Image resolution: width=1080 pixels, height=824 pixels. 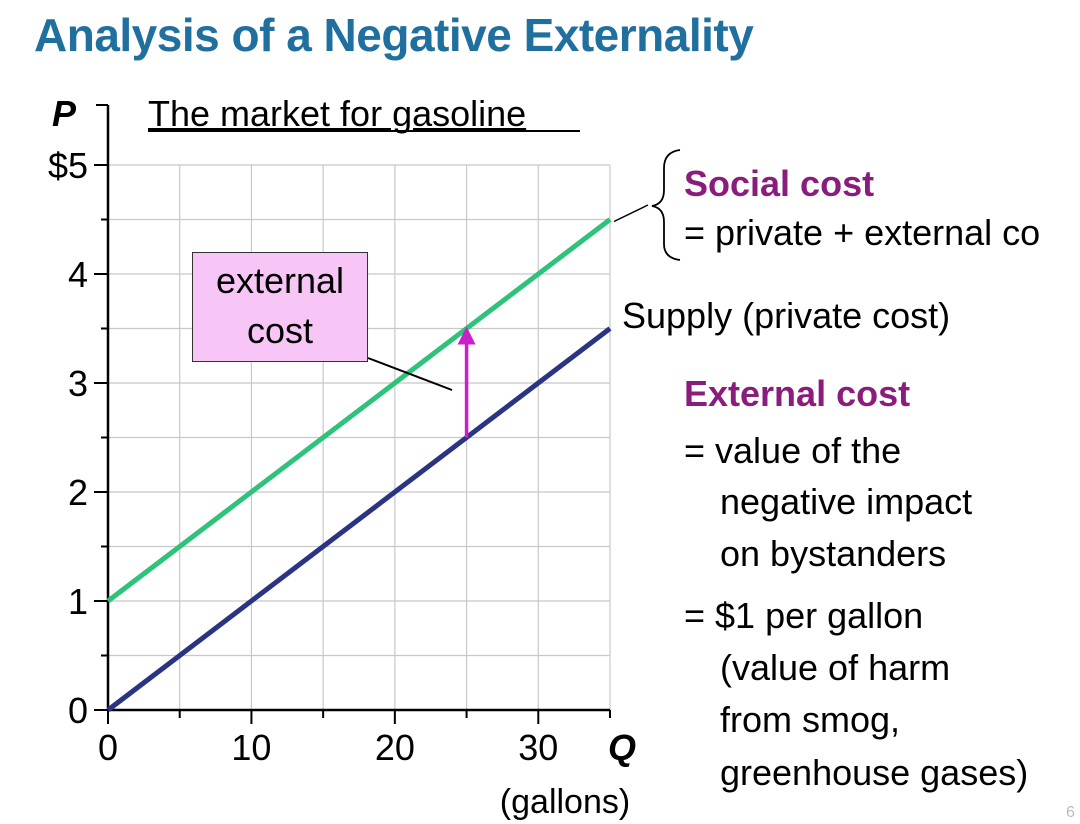 What do you see at coordinates (862, 232) in the screenshot?
I see `social-cost-definition: = private + external co` at bounding box center [862, 232].